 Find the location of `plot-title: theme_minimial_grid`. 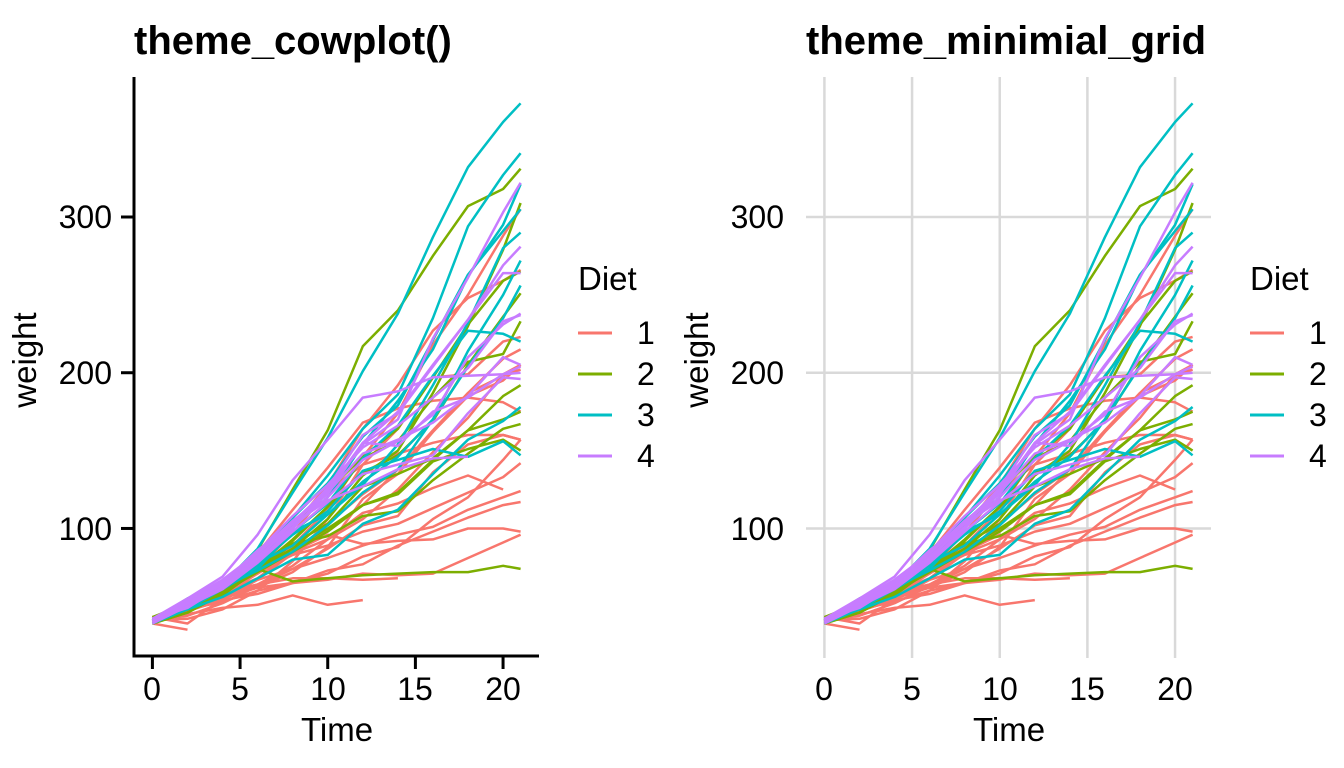

plot-title: theme_minimial_grid is located at coordinates (1006, 41).